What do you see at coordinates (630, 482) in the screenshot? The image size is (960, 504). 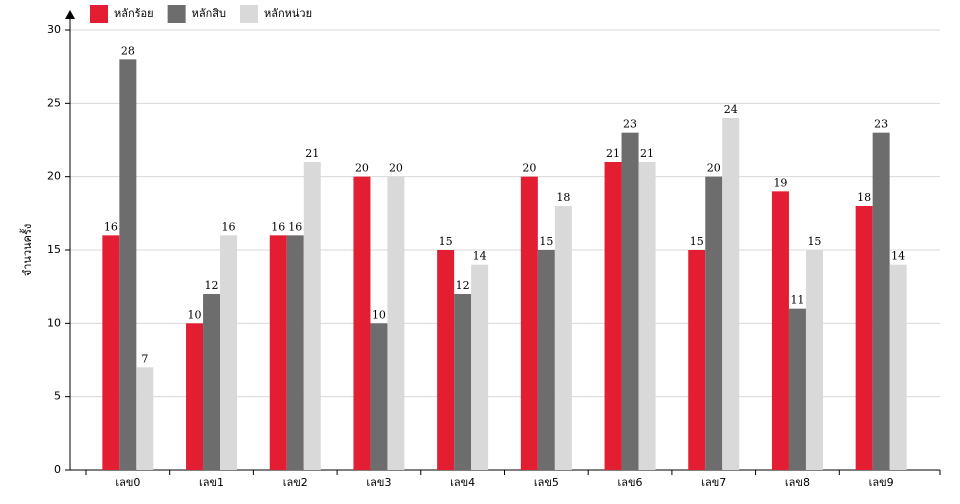 I see `x-tick-label: เลข6` at bounding box center [630, 482].